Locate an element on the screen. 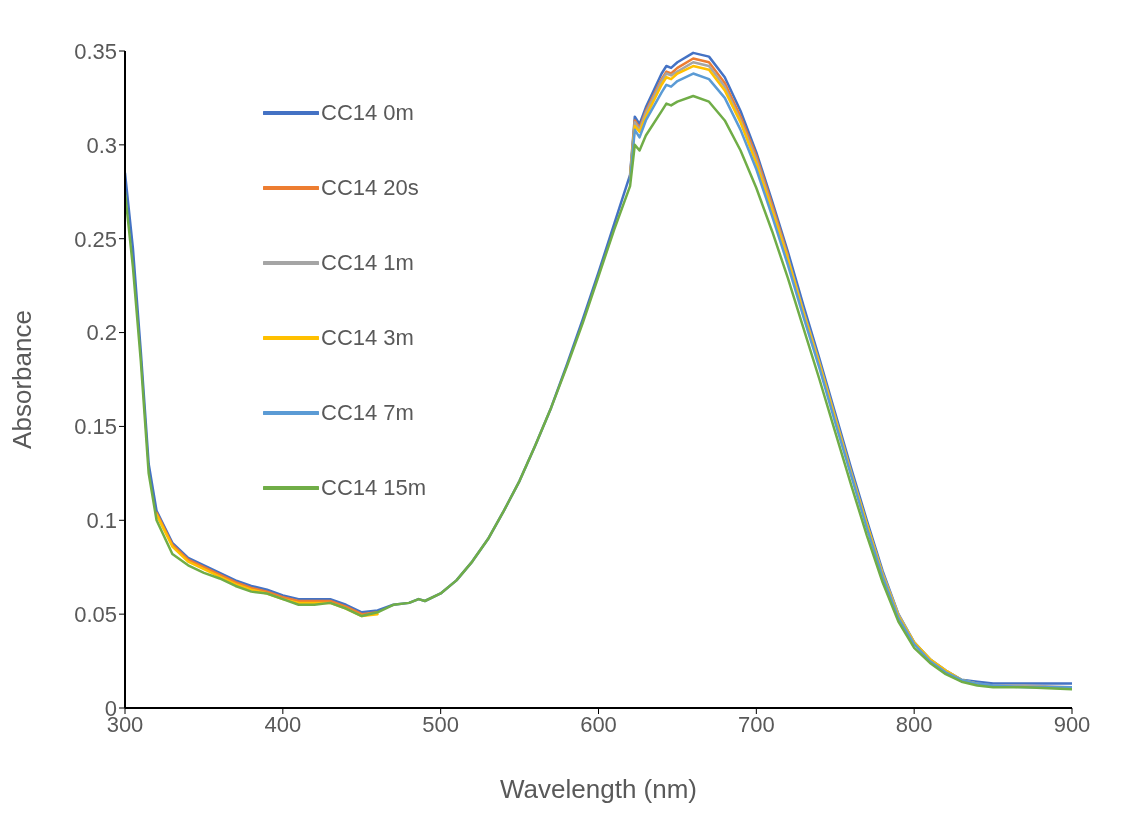 This screenshot has width=1139, height=830. x-tick-label: 800 is located at coordinates (914, 724).